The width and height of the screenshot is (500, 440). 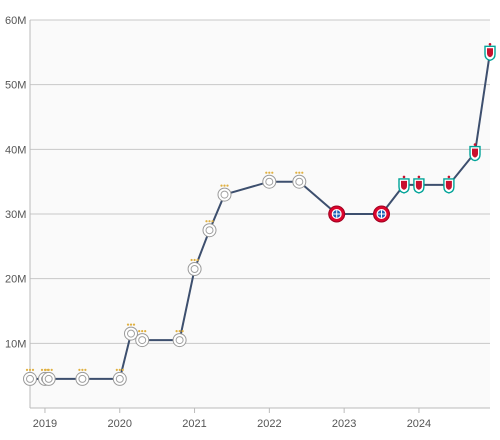 I want to click on x-tick-label: 2021, so click(x=194, y=424).